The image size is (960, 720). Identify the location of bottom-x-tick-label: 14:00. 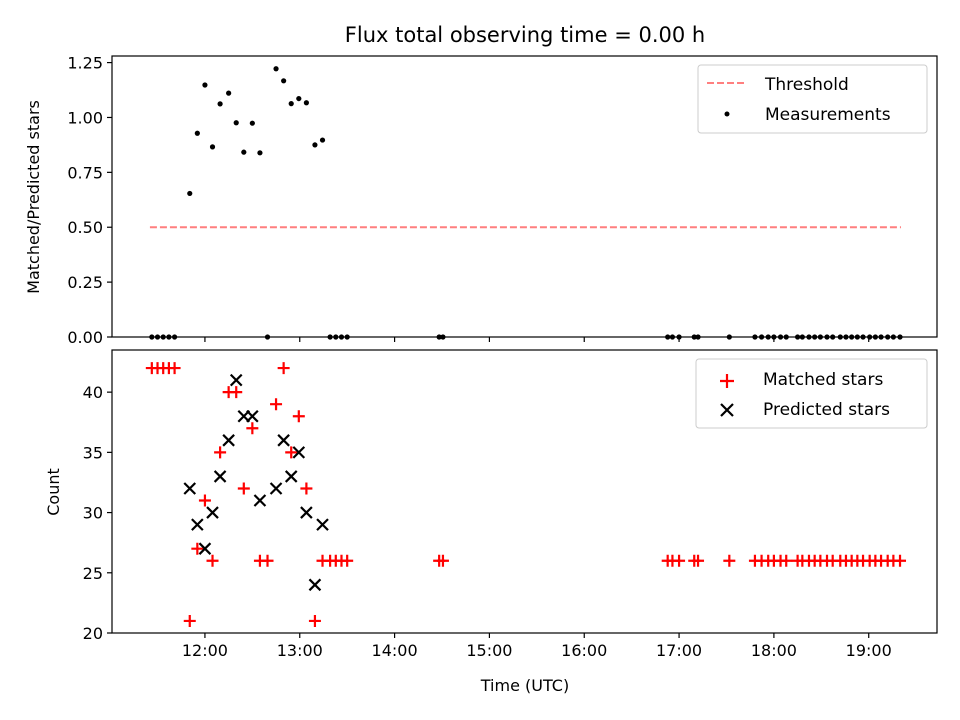
(395, 650).